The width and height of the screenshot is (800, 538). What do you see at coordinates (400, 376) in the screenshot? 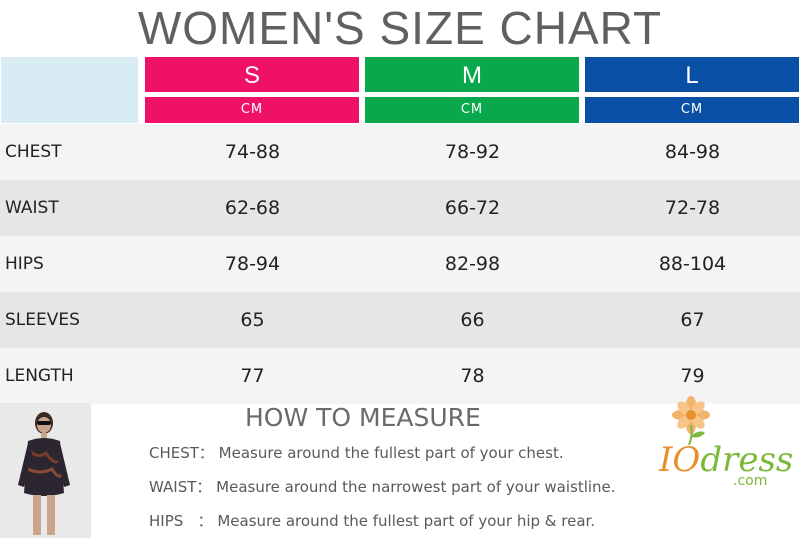
I see `table-row-length: LENGTH 77 78 79` at bounding box center [400, 376].